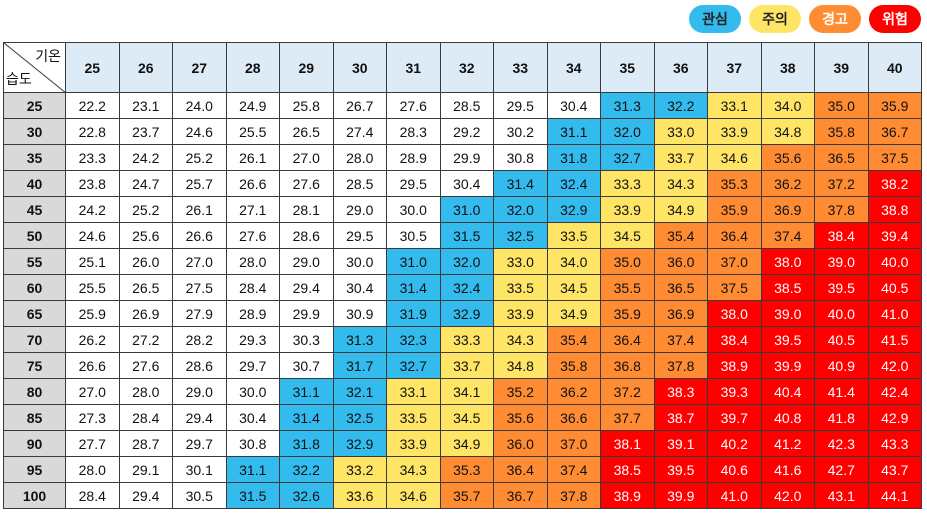 The width and height of the screenshot is (927, 519). What do you see at coordinates (627, 235) in the screenshot?
I see `table-cell: 34.5` at bounding box center [627, 235].